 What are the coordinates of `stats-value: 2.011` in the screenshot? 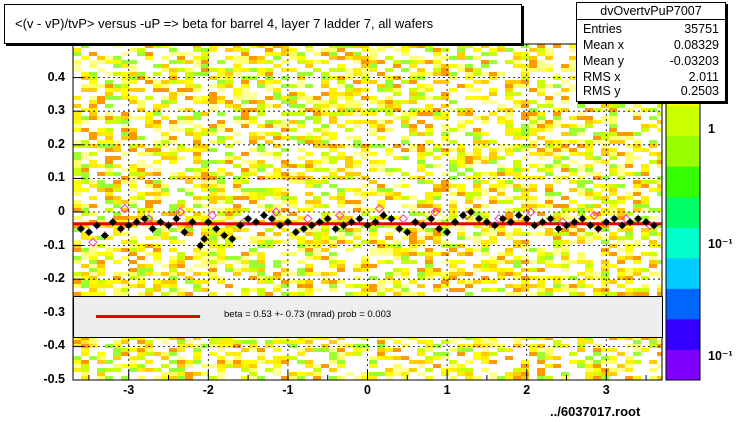 It's located at (703, 77).